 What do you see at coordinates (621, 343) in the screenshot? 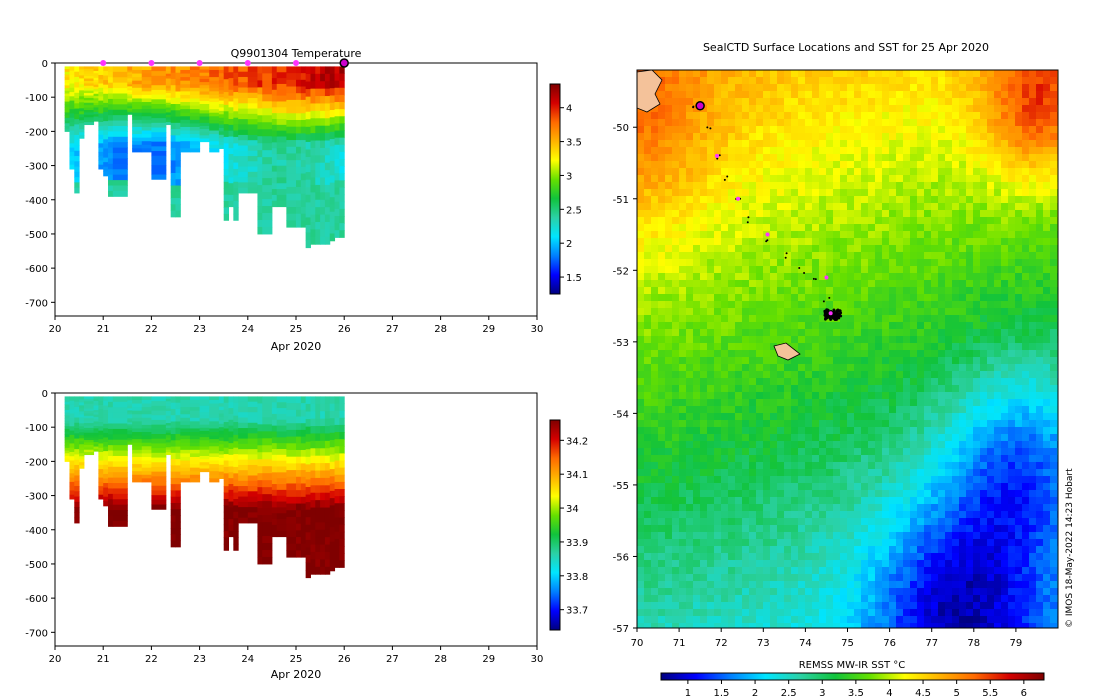
I see `map-y-tick-label: -53` at bounding box center [621, 343].